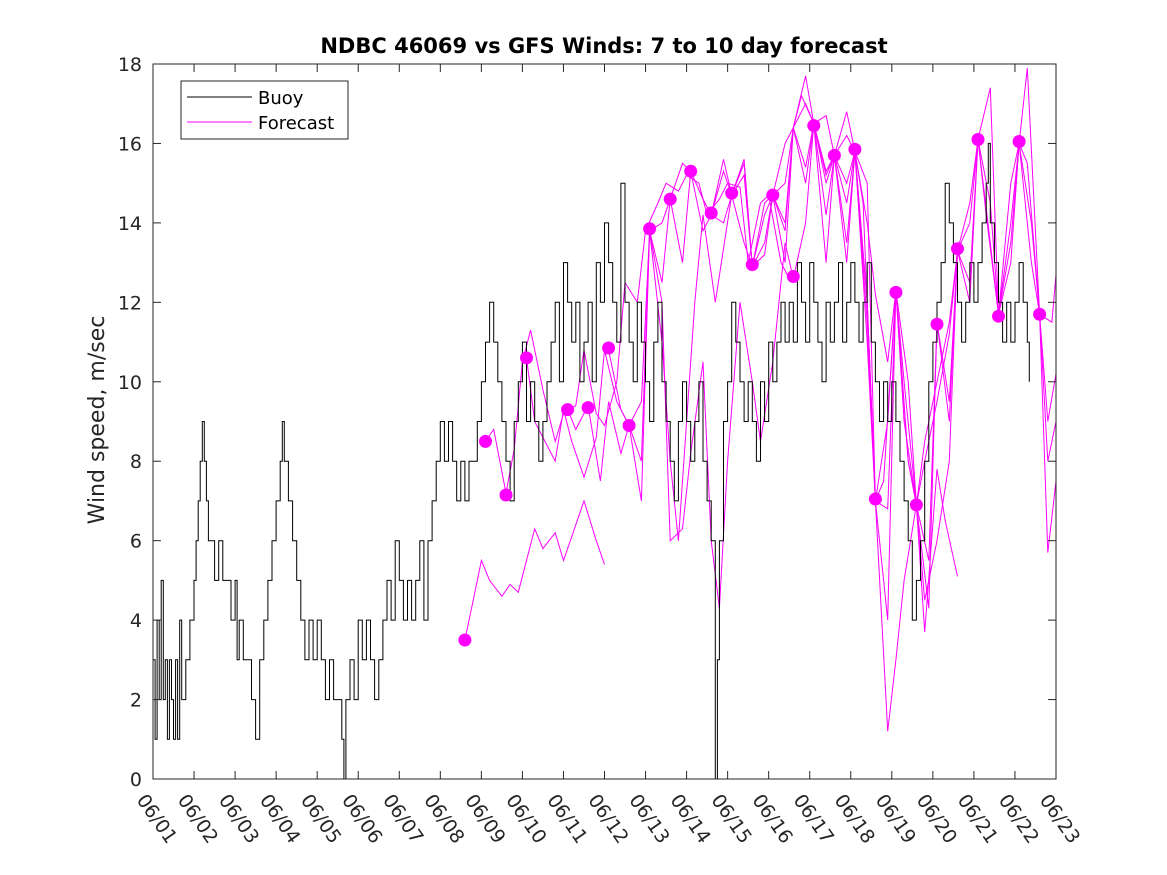  Describe the element at coordinates (130, 144) in the screenshot. I see `y-tick-label-16: 16` at that location.